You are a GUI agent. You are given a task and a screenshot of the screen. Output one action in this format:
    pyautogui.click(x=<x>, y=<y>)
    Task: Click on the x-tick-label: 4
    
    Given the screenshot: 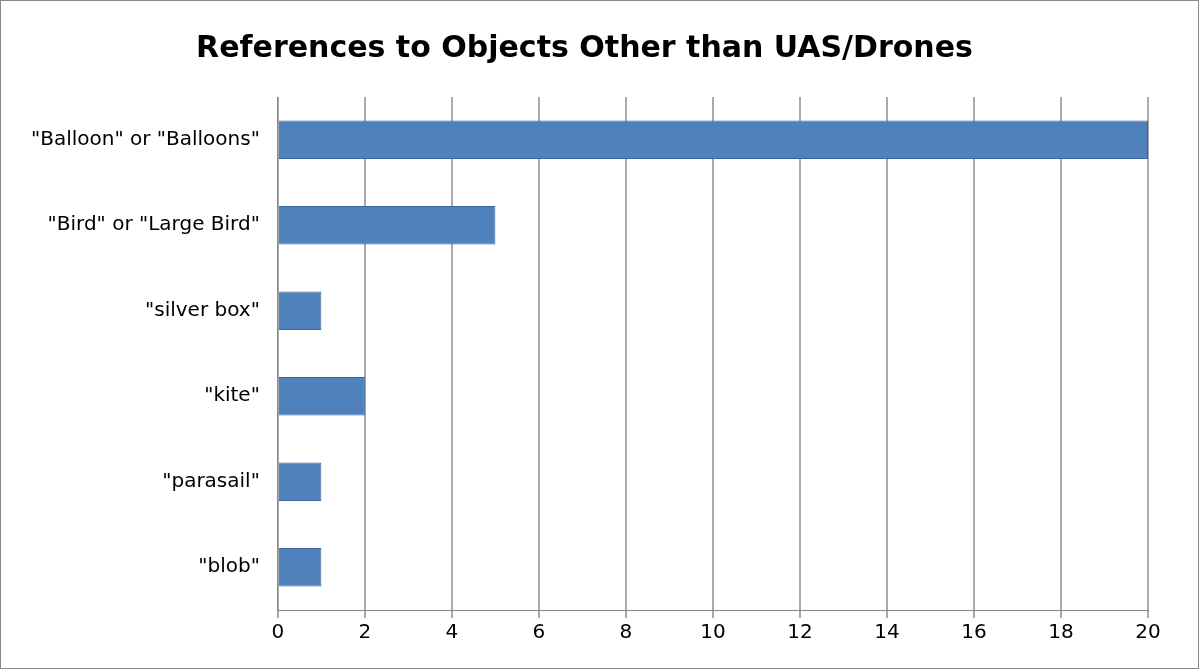 What is the action you would take?
    pyautogui.click(x=452, y=631)
    